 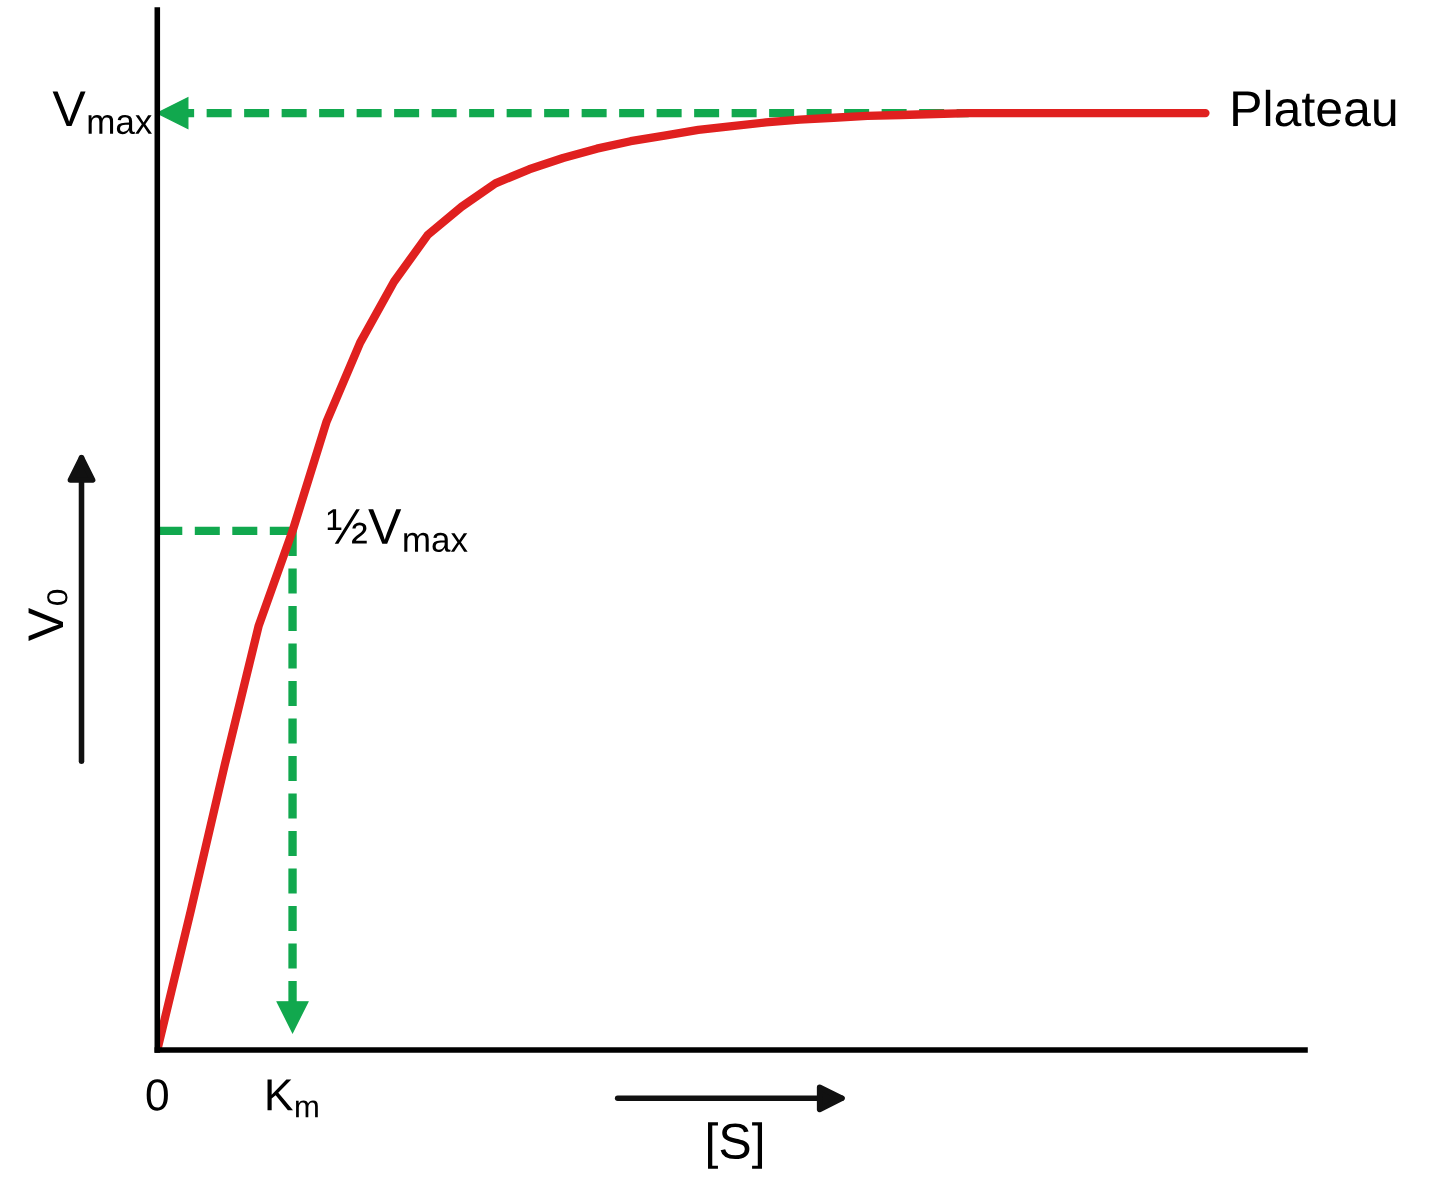 What do you see at coordinates (1314, 108) in the screenshot?
I see `text: Plateau` at bounding box center [1314, 108].